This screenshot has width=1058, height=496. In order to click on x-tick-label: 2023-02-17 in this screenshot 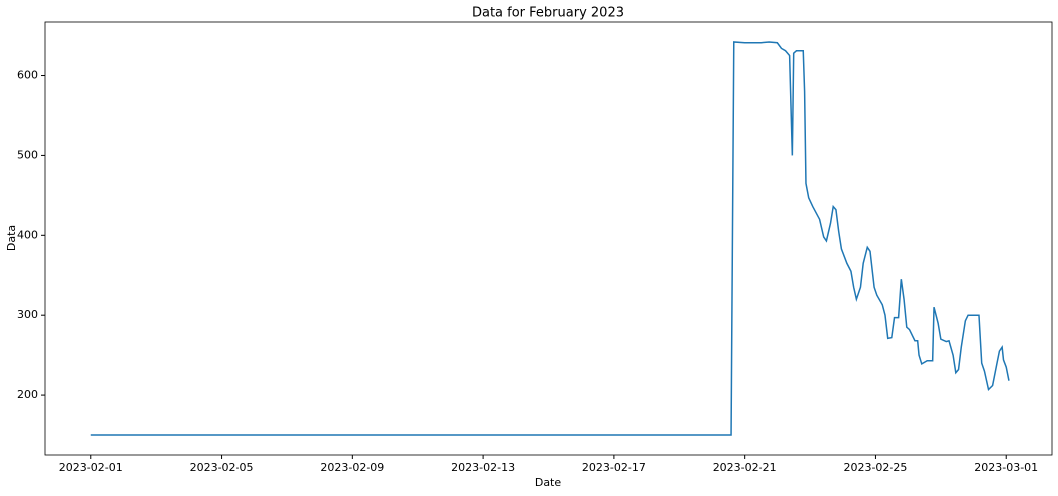, I will do `click(614, 467)`.